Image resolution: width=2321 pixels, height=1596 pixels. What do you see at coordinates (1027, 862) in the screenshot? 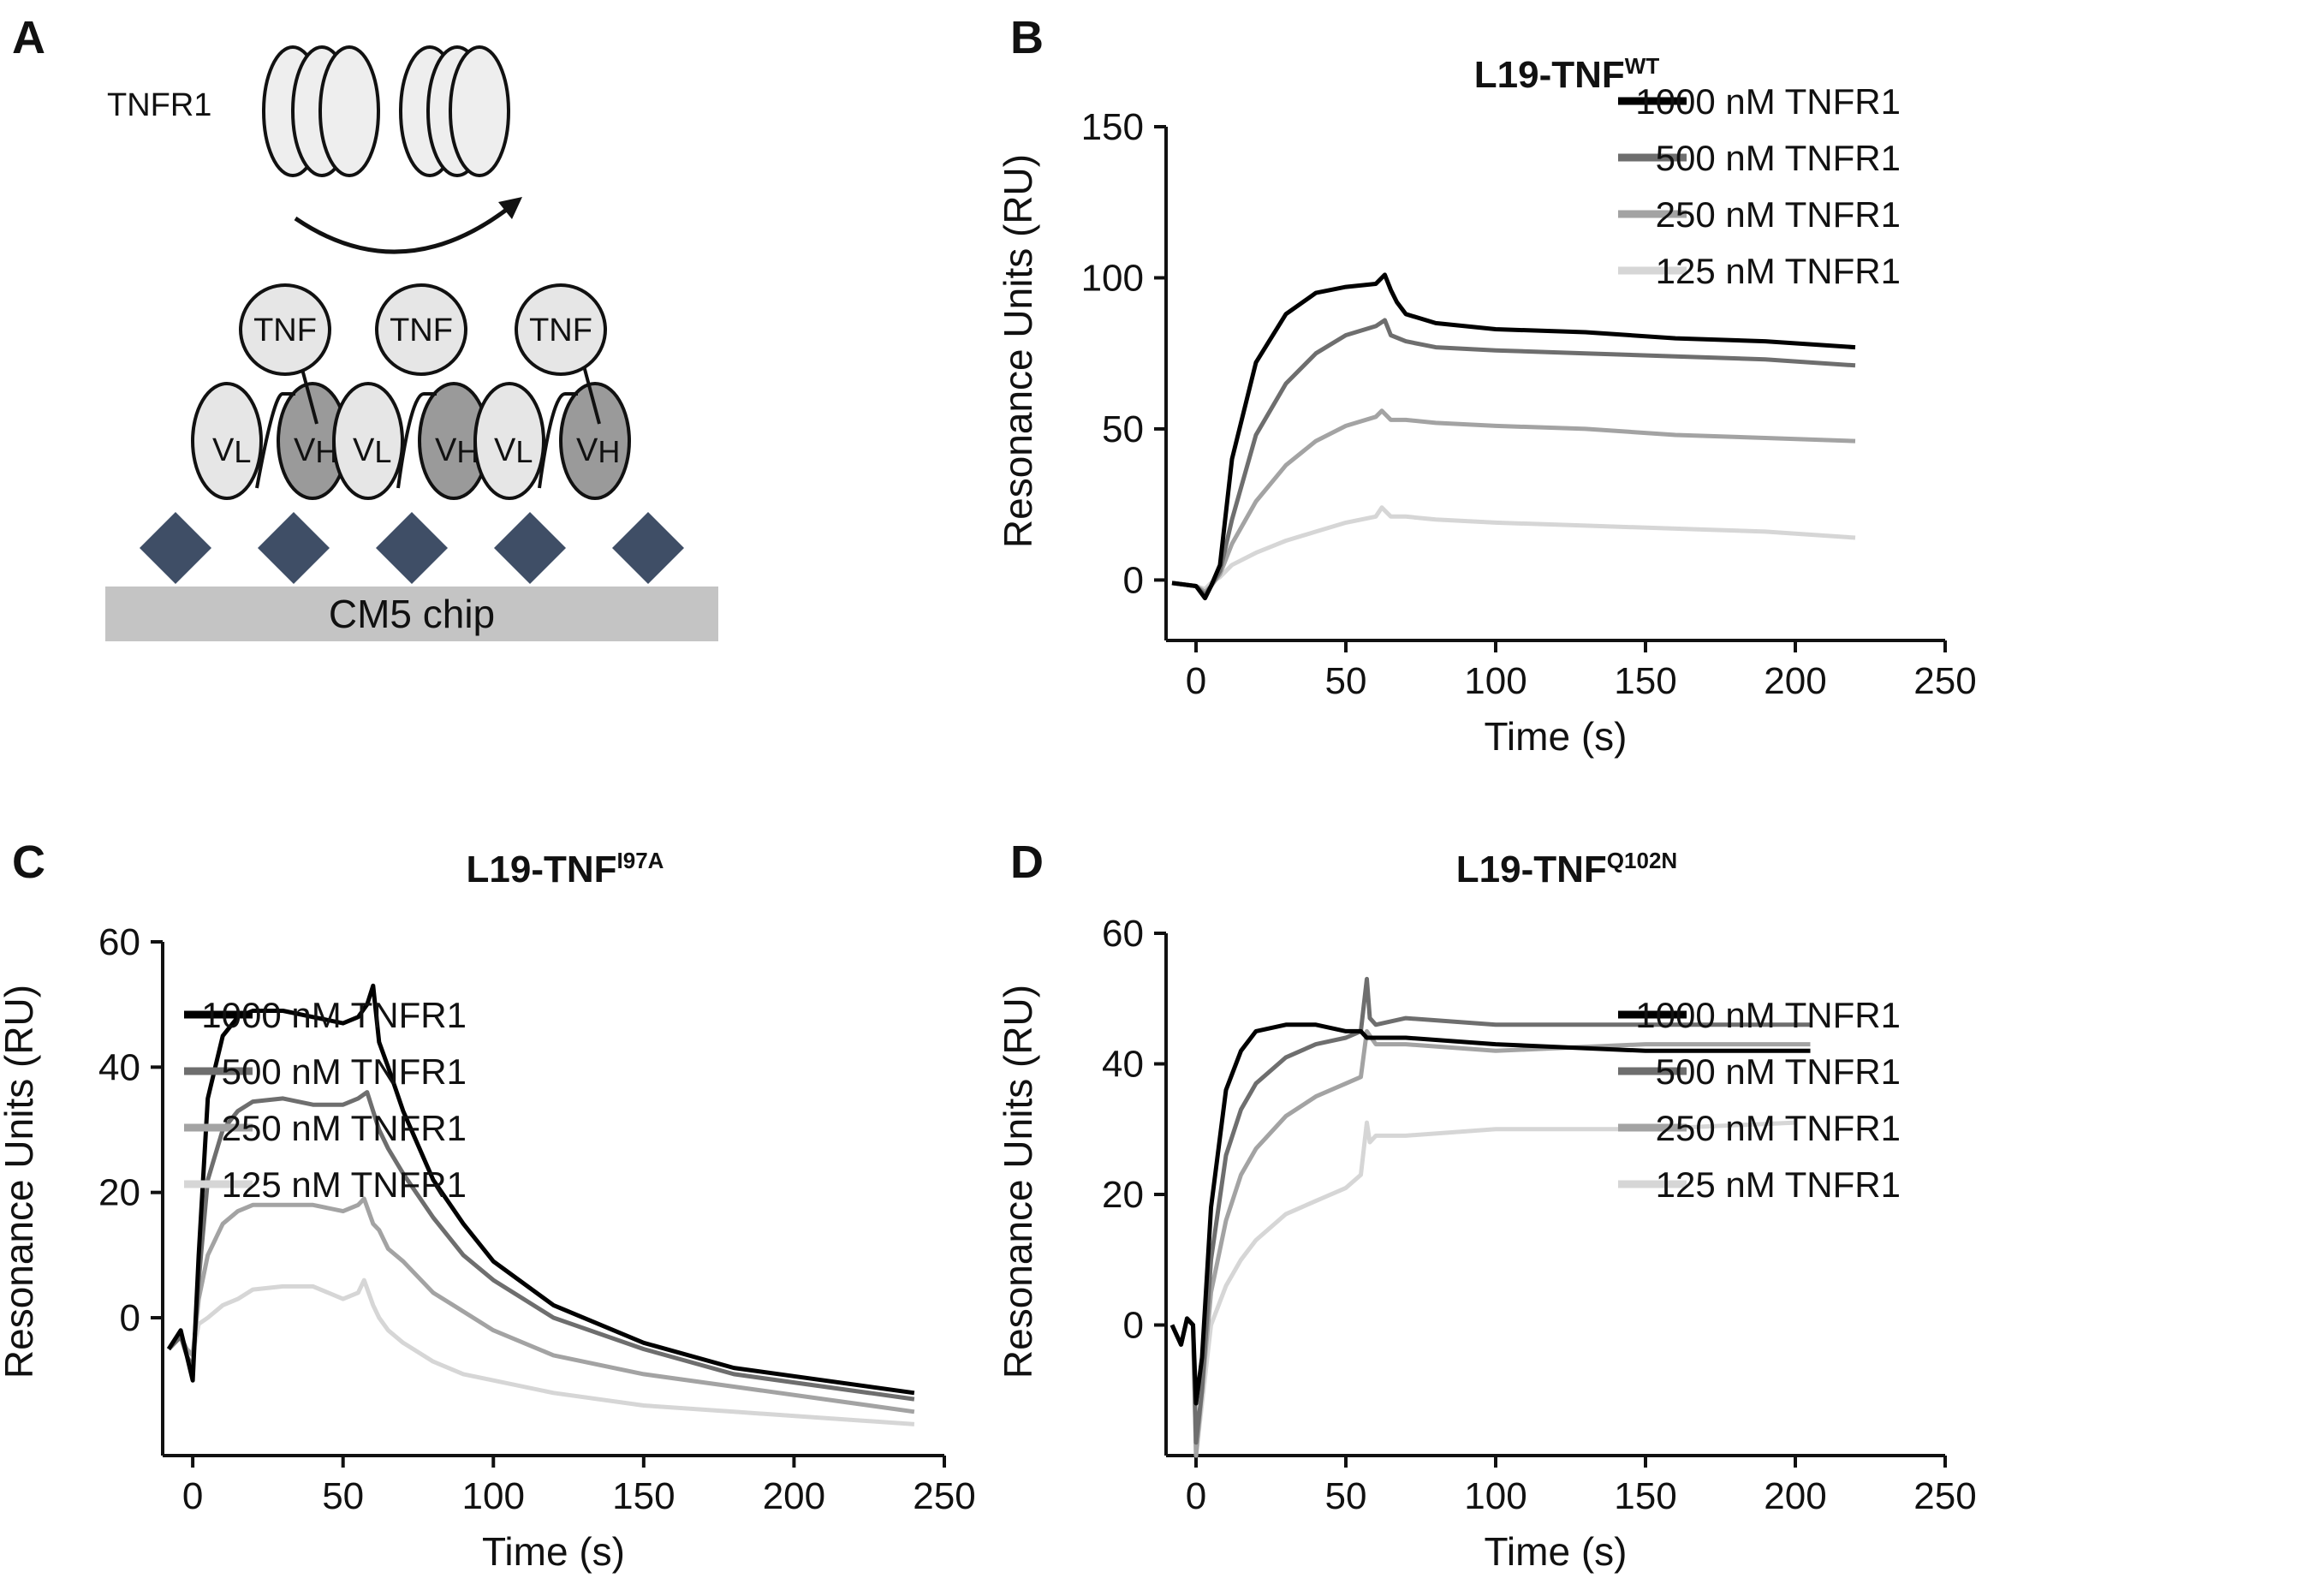
I see `panel-letter-d: D` at bounding box center [1027, 862].